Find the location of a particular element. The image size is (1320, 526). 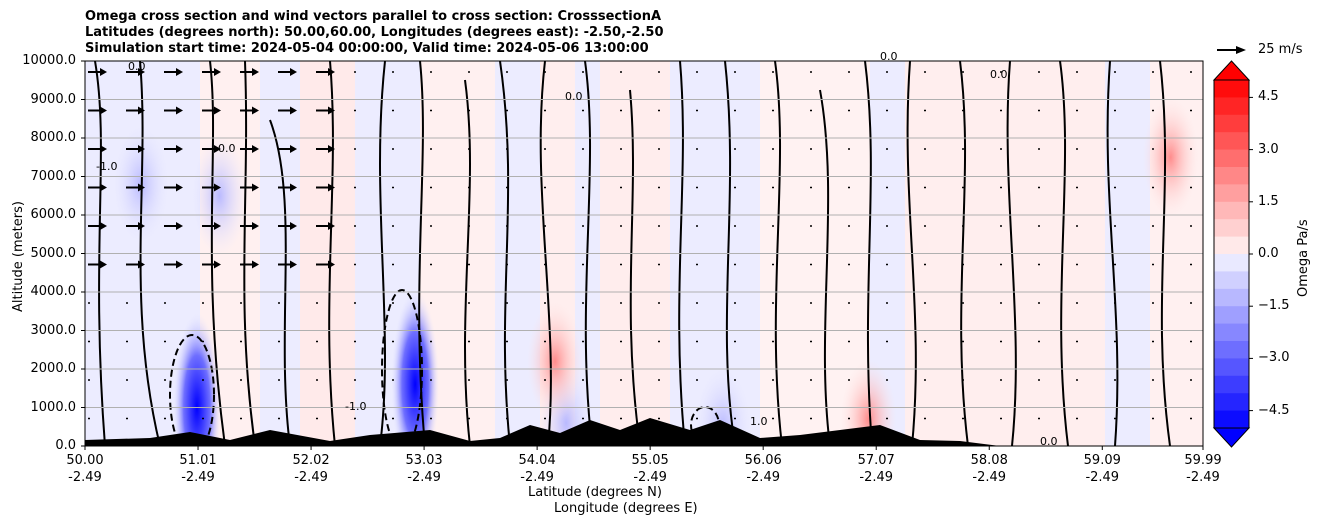

x-tick-latitude: 59.09 is located at coordinates (1102, 460).